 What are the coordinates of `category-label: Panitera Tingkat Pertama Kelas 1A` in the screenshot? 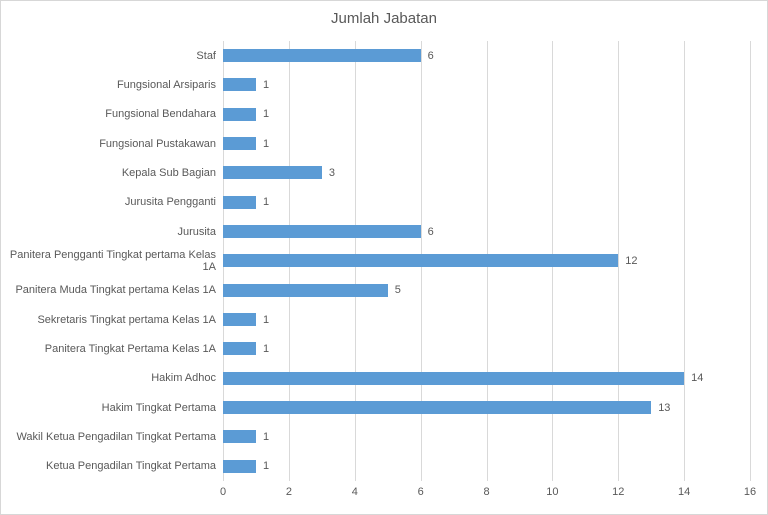 It's located at (130, 348).